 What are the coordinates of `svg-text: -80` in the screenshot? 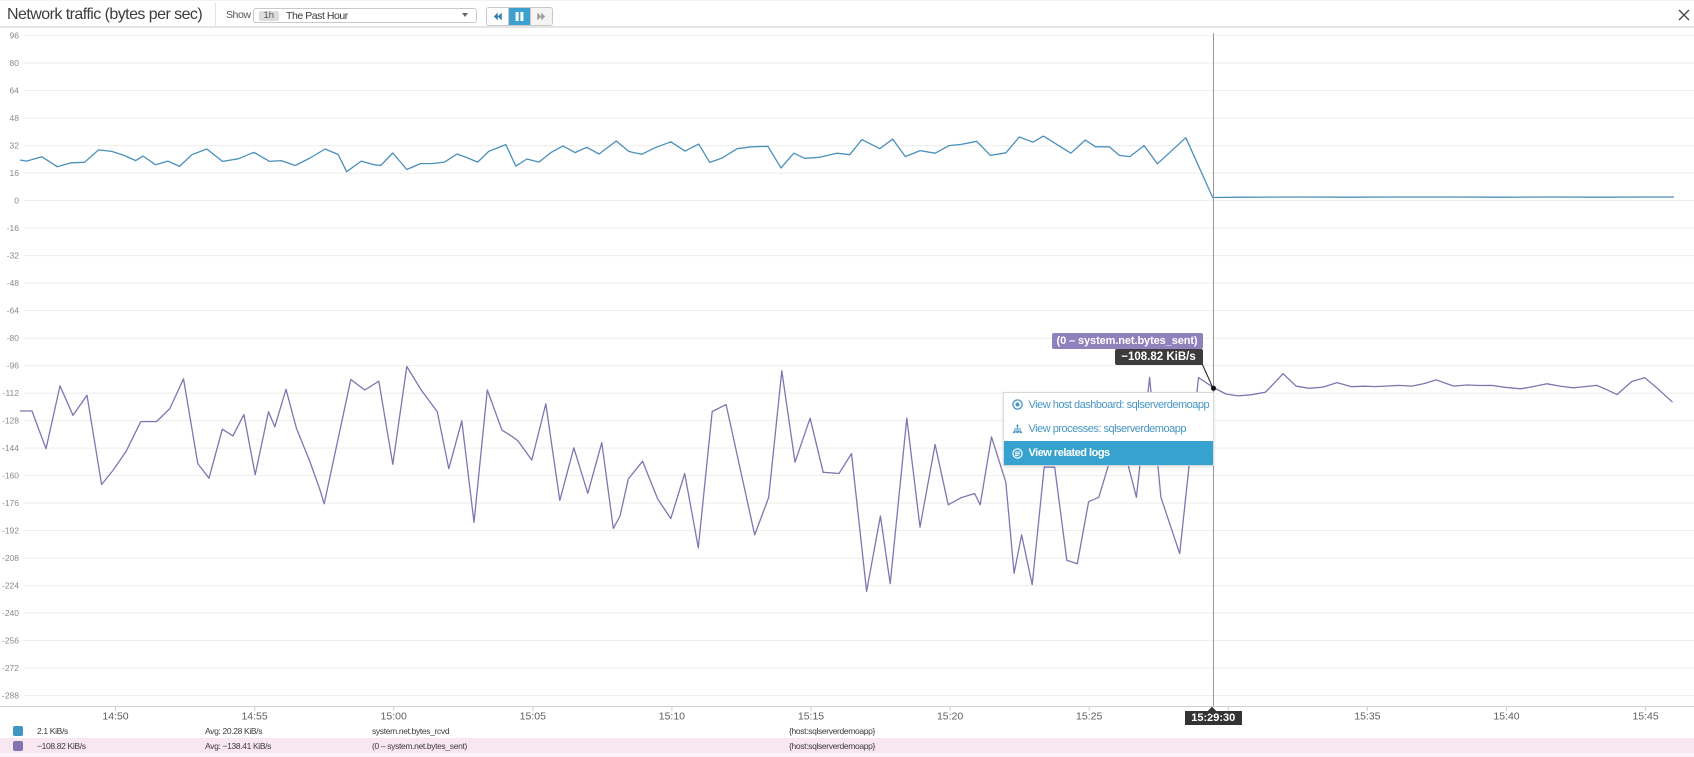 It's located at (13, 338).